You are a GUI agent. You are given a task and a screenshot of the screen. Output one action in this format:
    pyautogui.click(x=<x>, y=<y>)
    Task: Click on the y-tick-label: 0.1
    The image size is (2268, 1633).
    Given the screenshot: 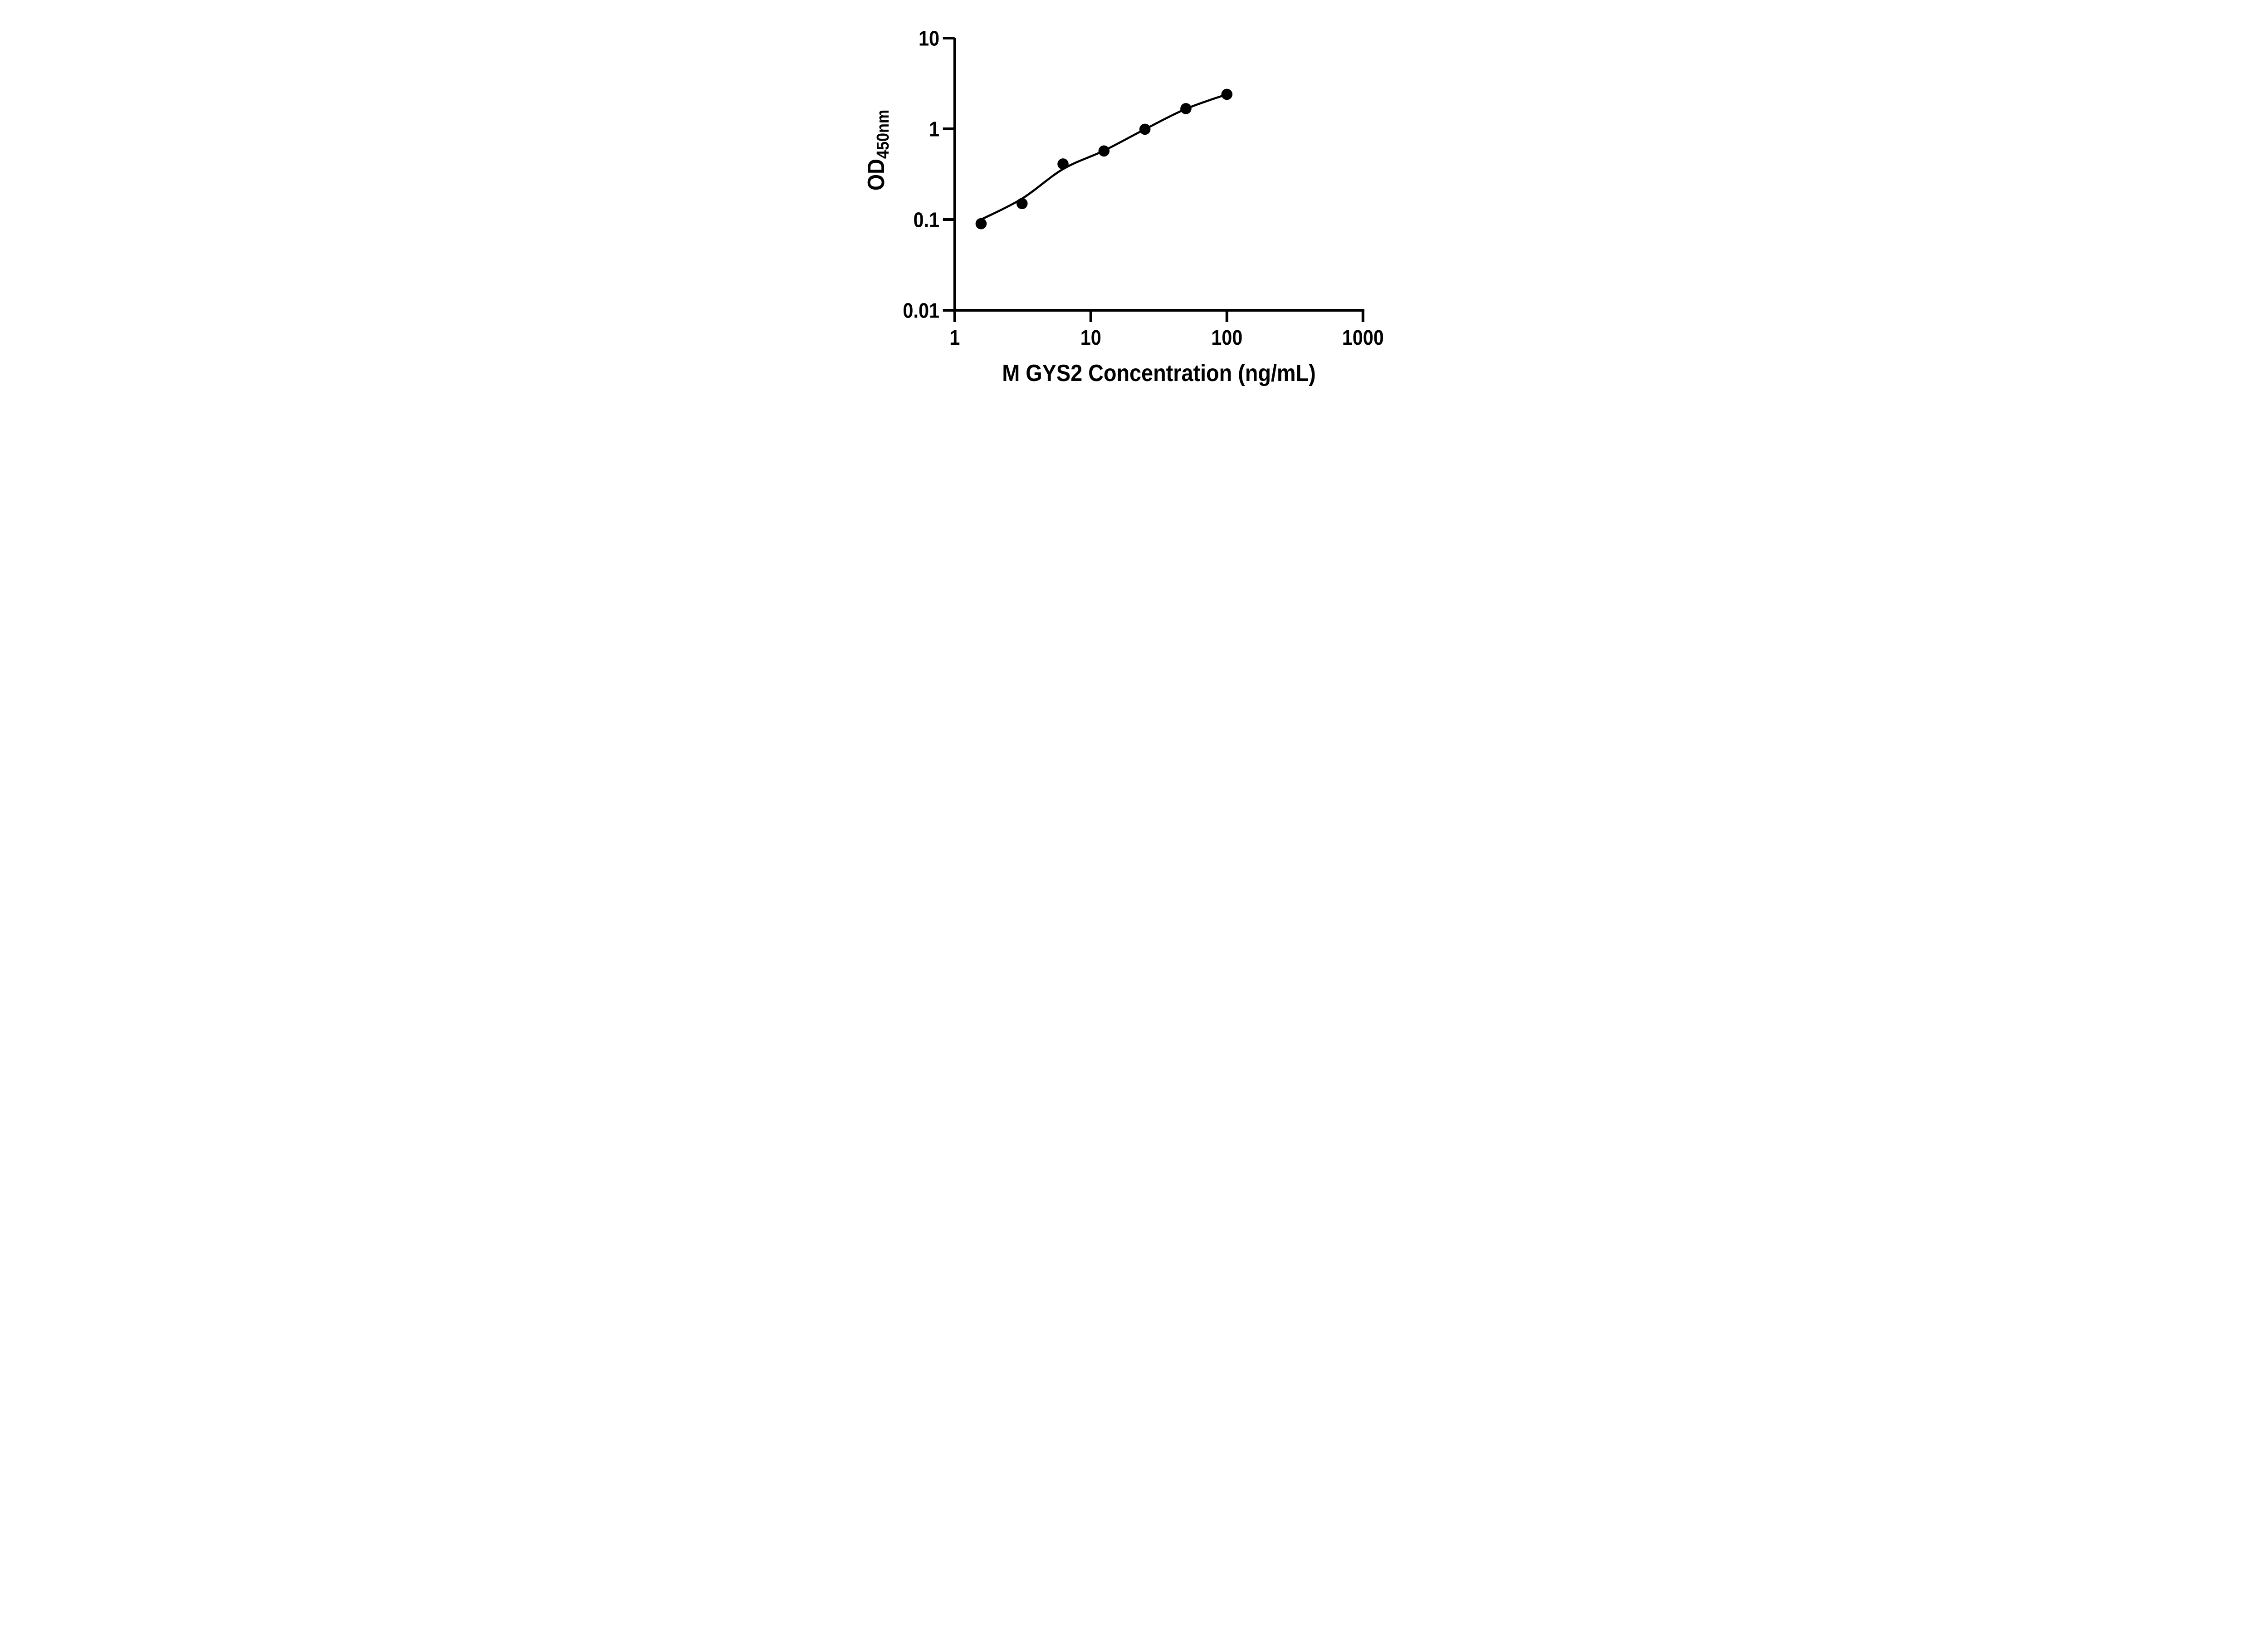 What is the action you would take?
    pyautogui.click(x=926, y=220)
    